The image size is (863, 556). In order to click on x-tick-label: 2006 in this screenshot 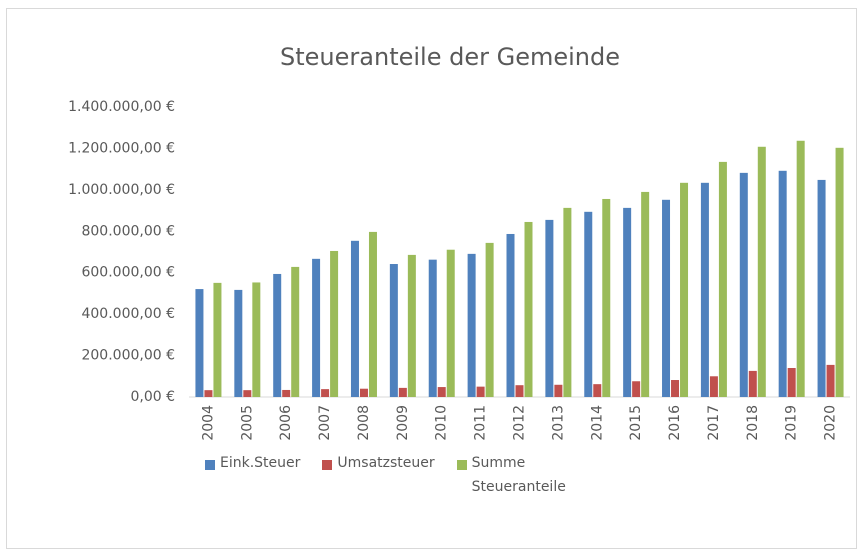, I will do `click(286, 423)`.